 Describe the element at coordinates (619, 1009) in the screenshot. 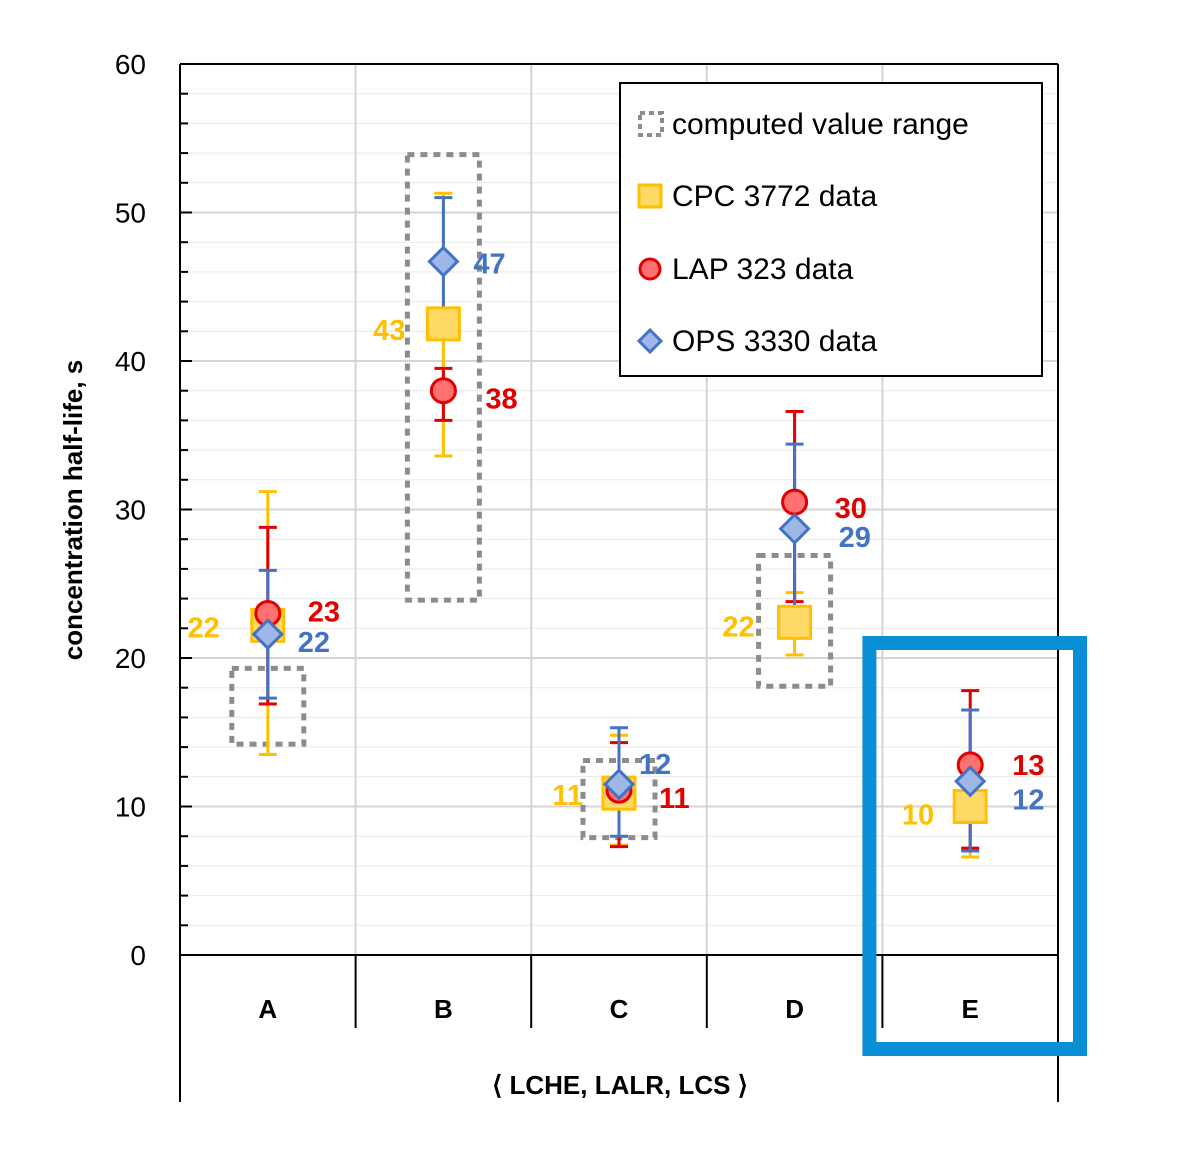

I see `category-label-c: C` at that location.